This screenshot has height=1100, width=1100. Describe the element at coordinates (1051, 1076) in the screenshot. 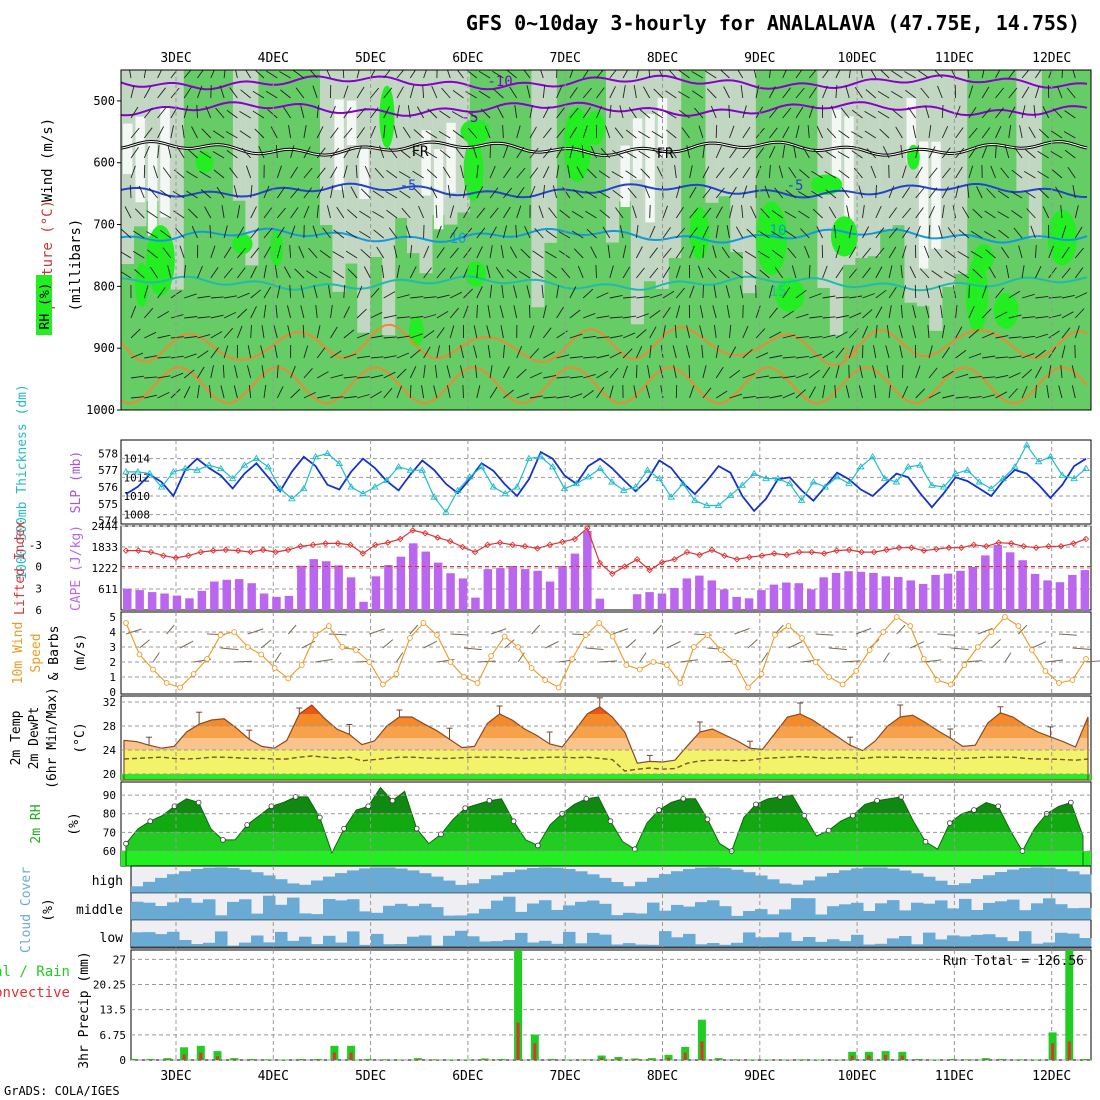

I see `bottom-date-label: 12DEC` at that location.